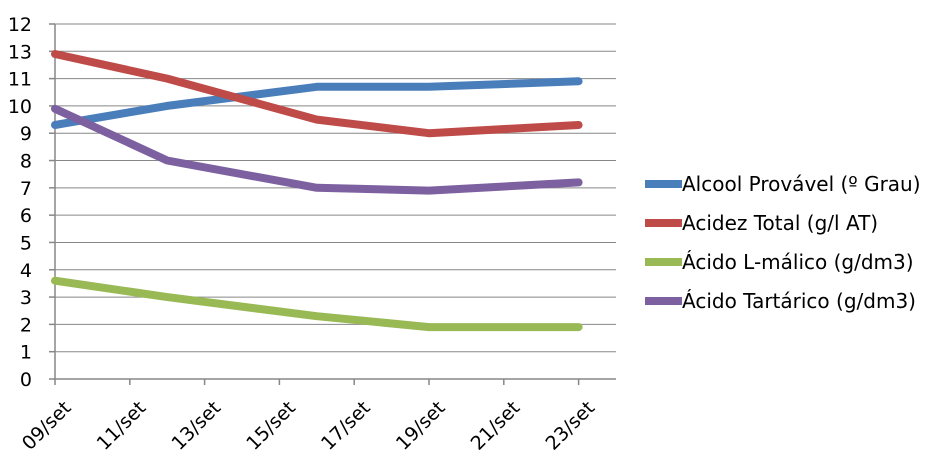  I want to click on y-tick-label: 5, so click(26, 243).